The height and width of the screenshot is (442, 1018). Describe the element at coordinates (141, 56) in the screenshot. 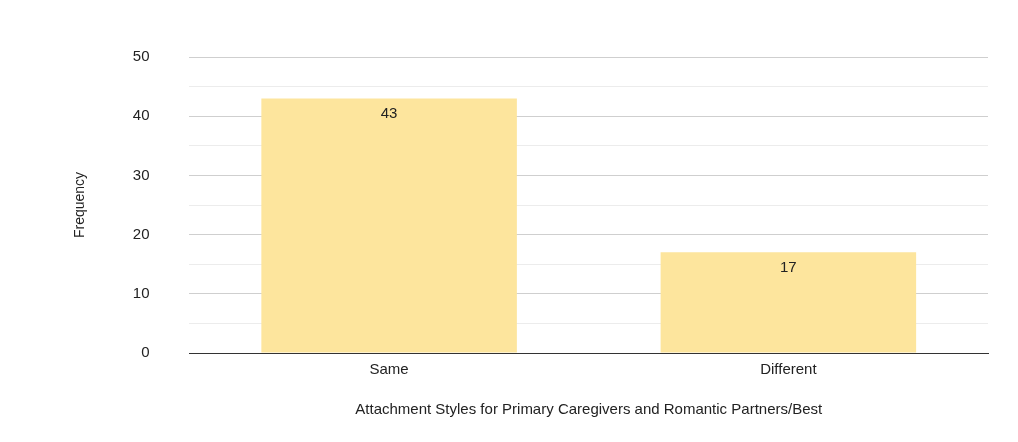

I see `y-tick-label: 50` at that location.